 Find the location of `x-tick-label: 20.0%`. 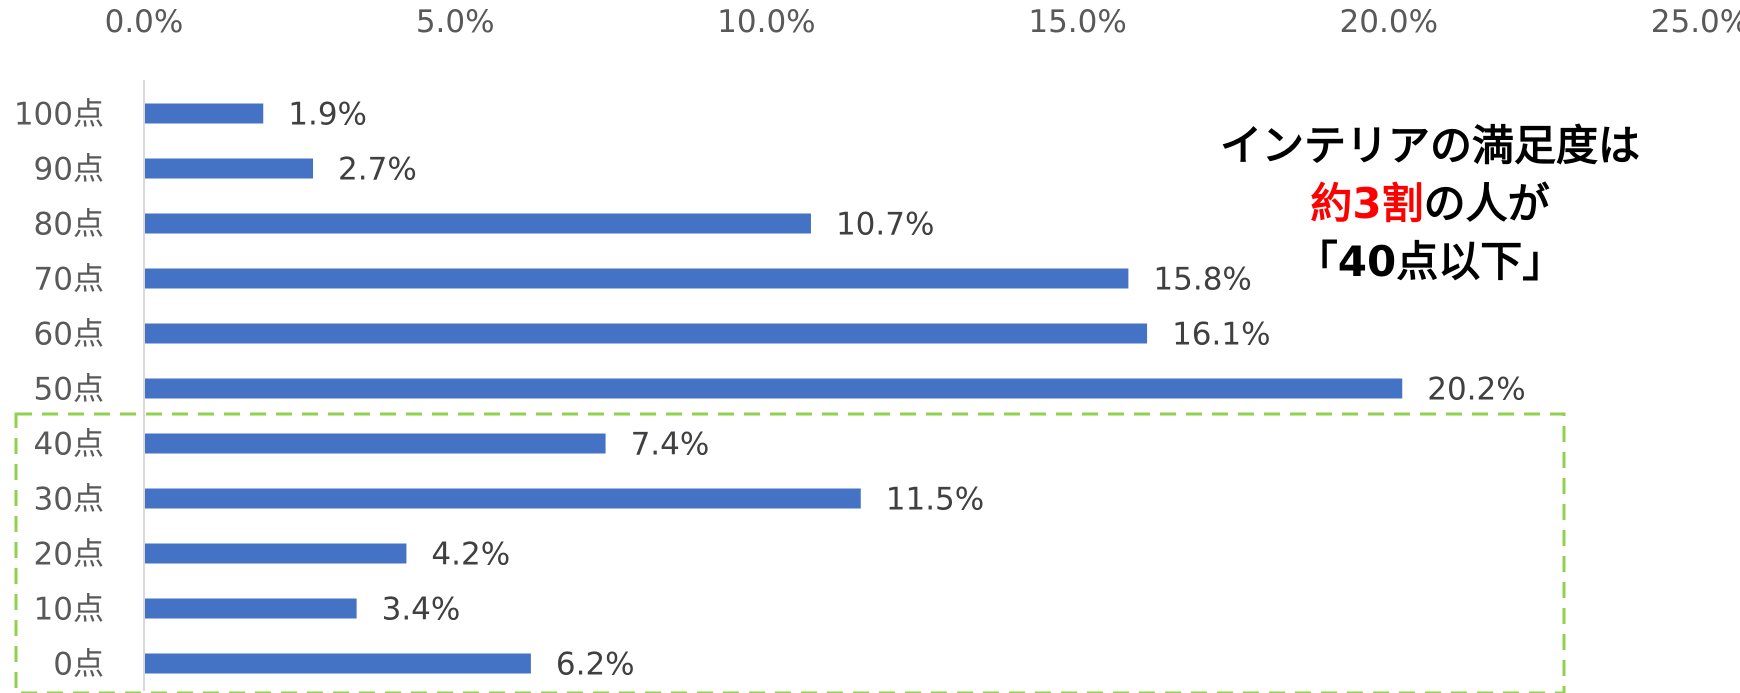

x-tick-label: 20.0% is located at coordinates (1389, 22).